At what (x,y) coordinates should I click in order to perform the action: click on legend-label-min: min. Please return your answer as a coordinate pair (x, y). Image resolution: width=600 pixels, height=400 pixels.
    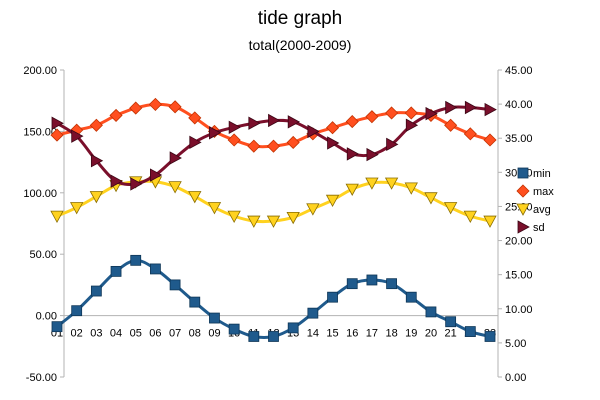
    Looking at the image, I should click on (542, 174).